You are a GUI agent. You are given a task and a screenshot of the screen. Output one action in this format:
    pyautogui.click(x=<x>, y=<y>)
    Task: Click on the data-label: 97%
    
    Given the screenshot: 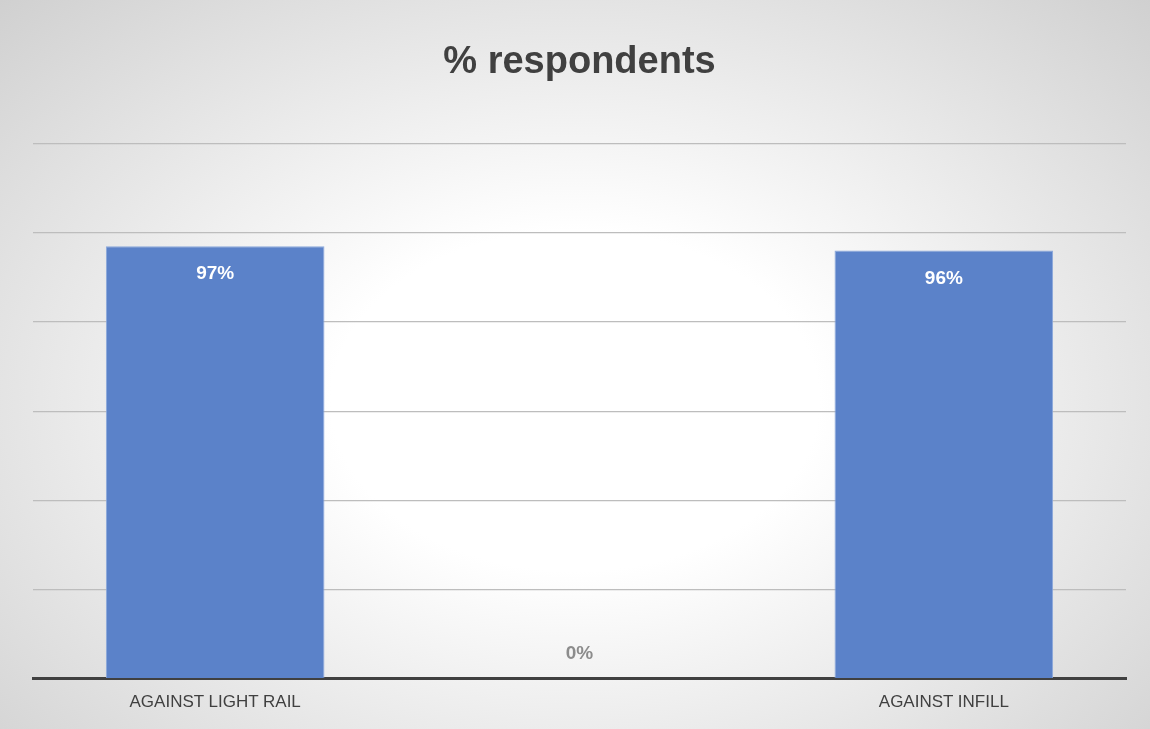 What is the action you would take?
    pyautogui.click(x=215, y=273)
    